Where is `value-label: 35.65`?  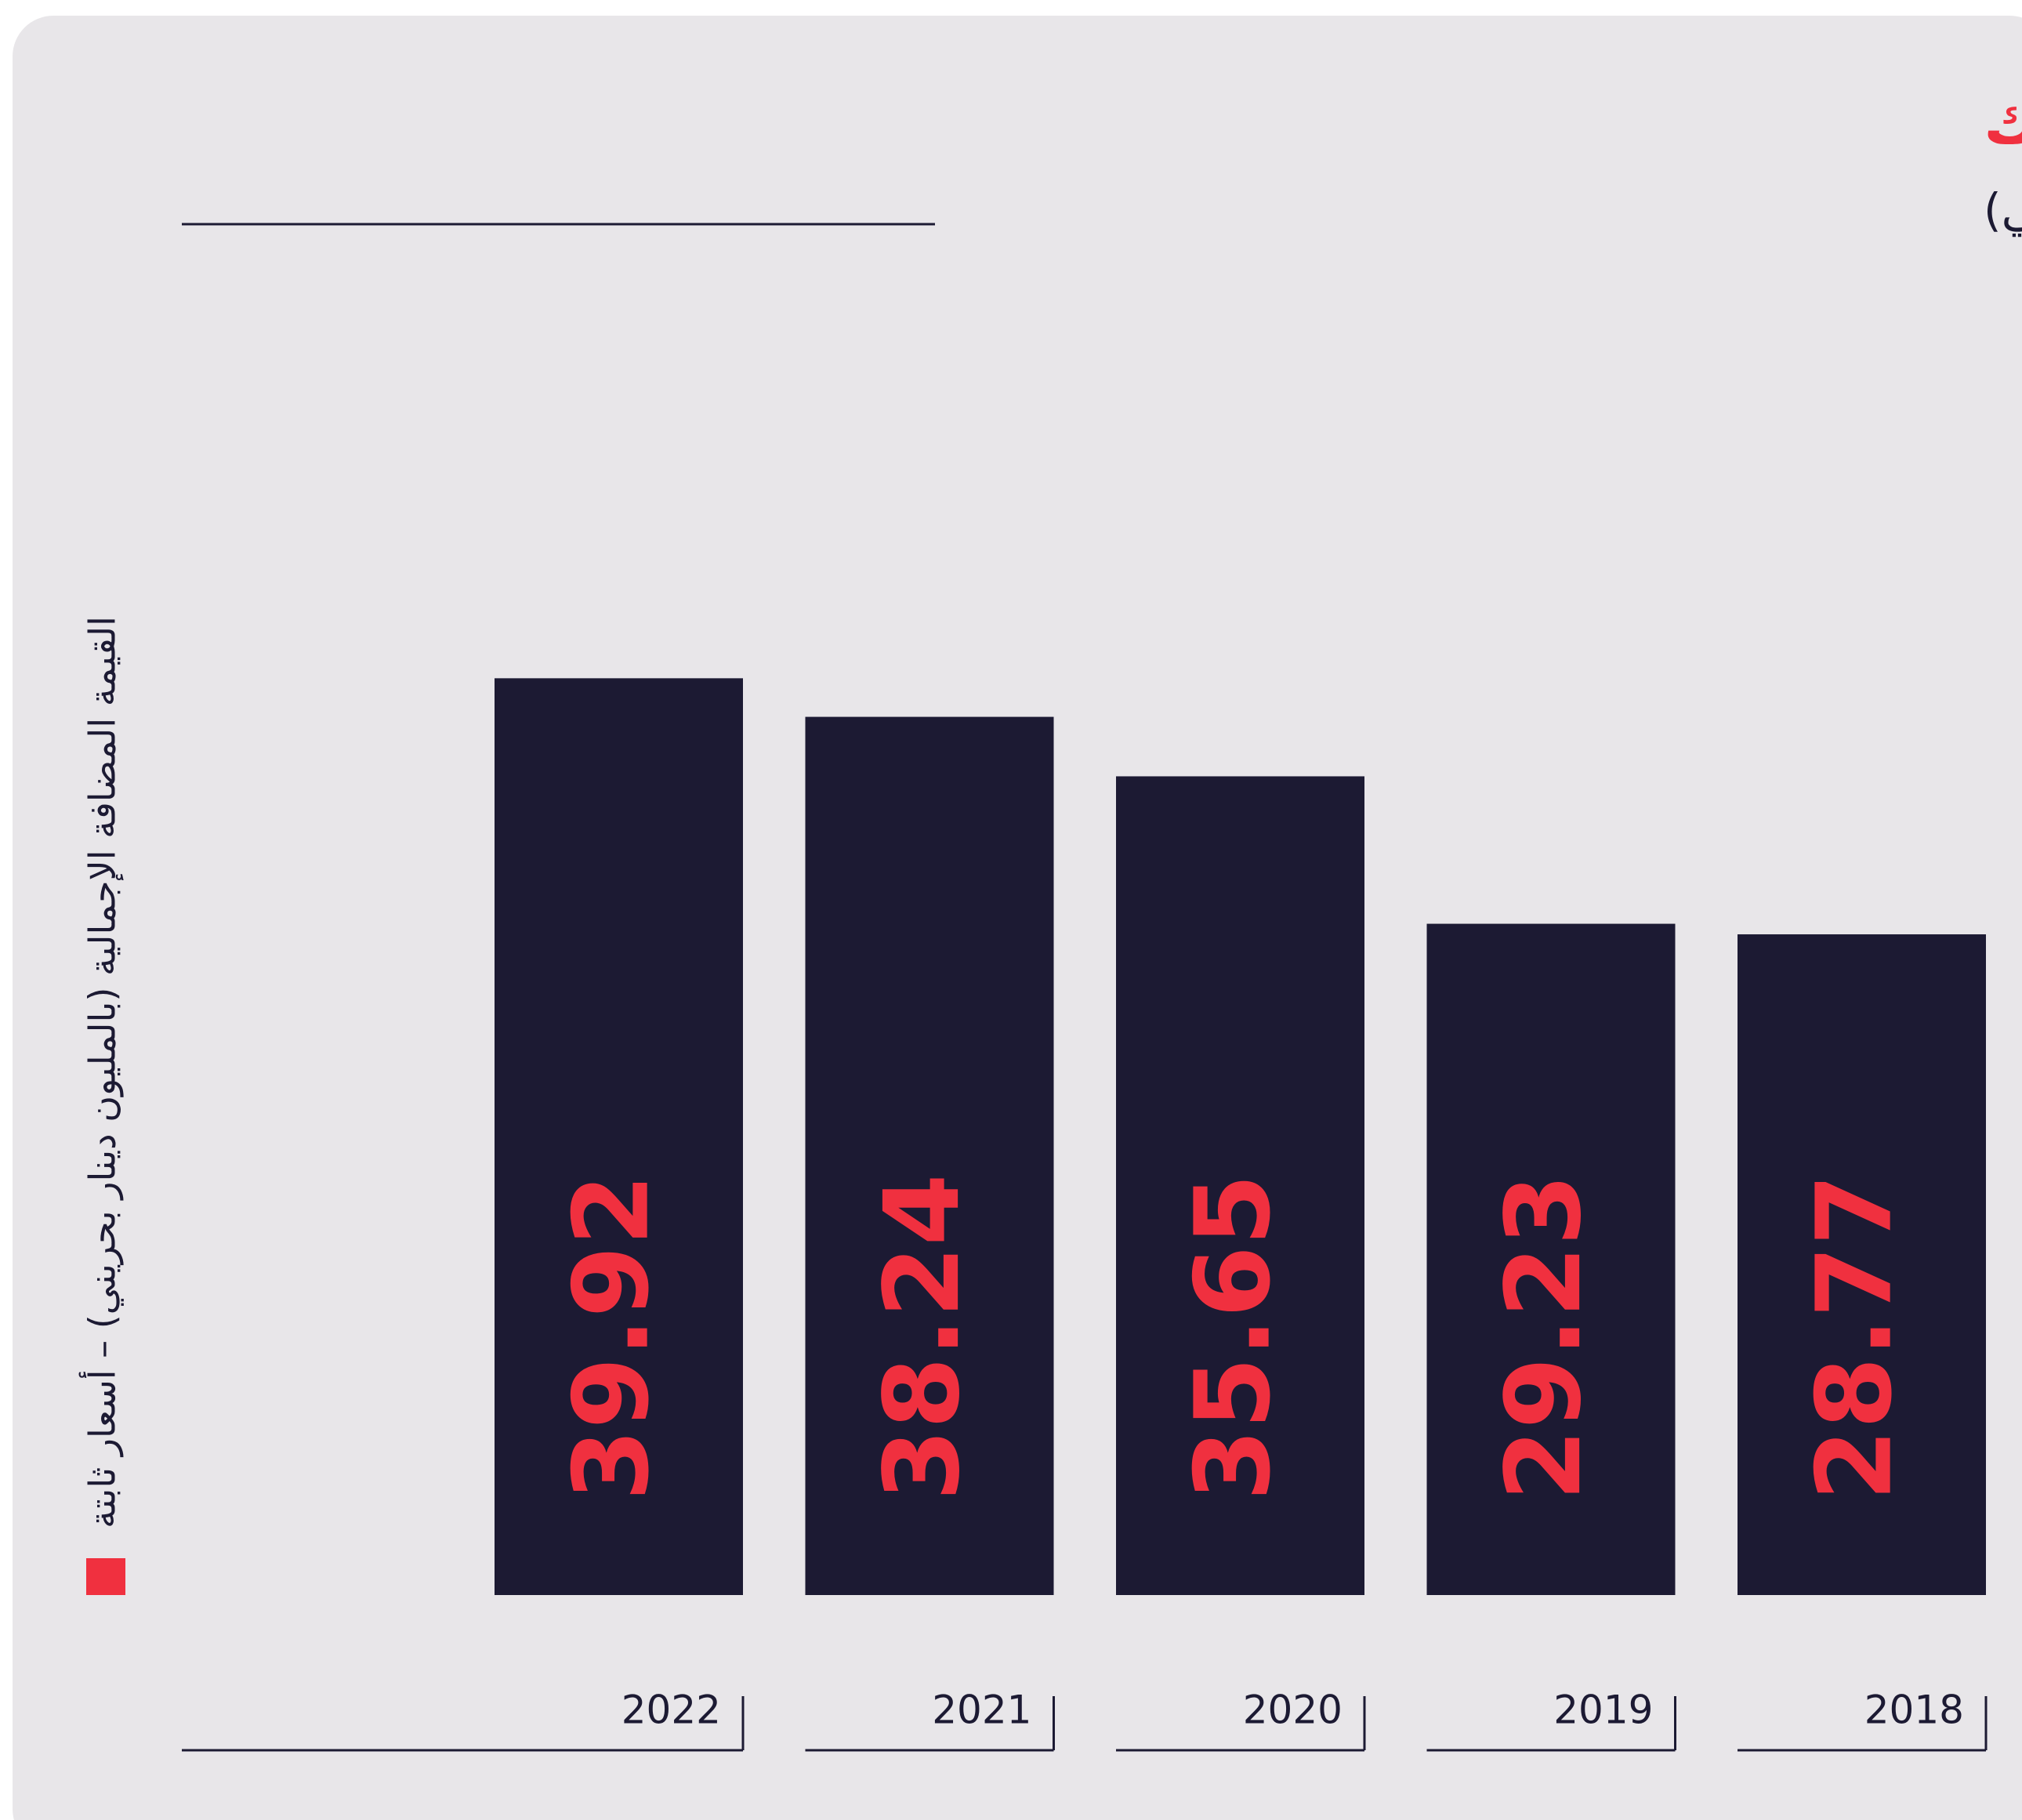
value-label: 35.65 is located at coordinates (1233, 1337).